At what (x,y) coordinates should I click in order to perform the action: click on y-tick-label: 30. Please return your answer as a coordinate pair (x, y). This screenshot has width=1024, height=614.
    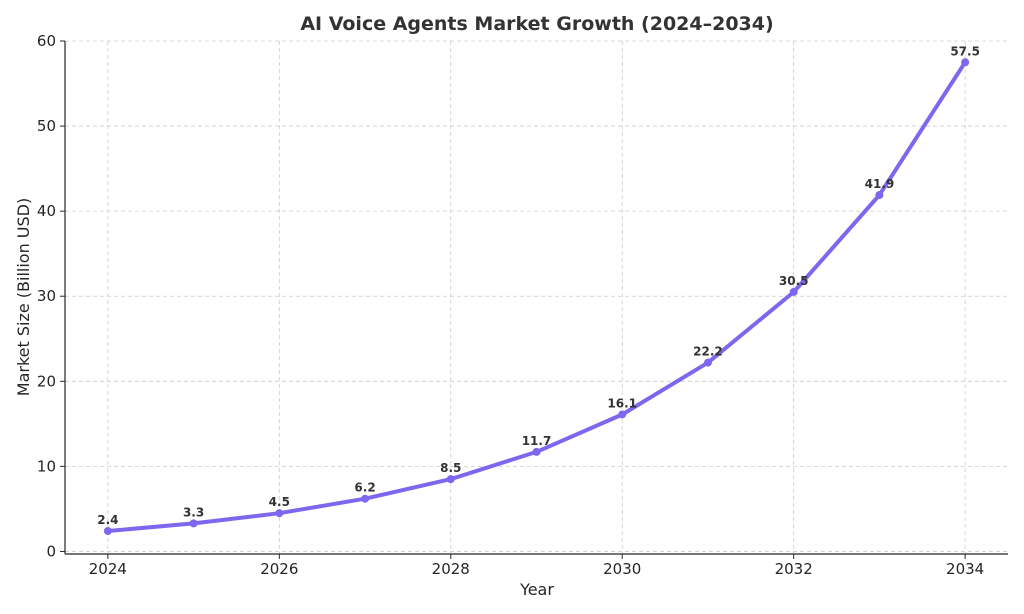
    Looking at the image, I should click on (46, 296).